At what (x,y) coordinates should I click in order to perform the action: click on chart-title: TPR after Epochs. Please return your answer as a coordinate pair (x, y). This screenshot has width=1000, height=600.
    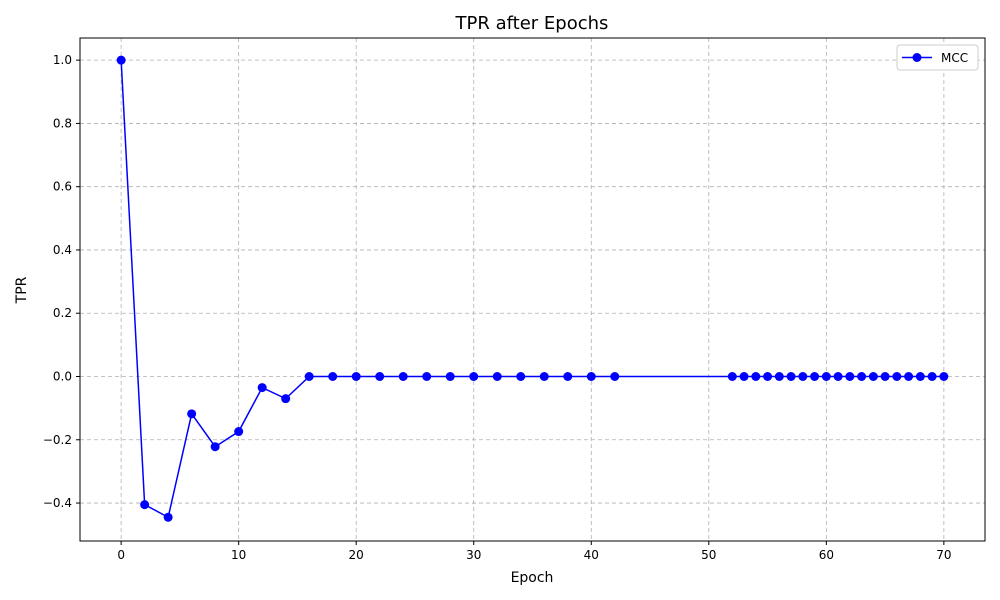
    Looking at the image, I should click on (532, 23).